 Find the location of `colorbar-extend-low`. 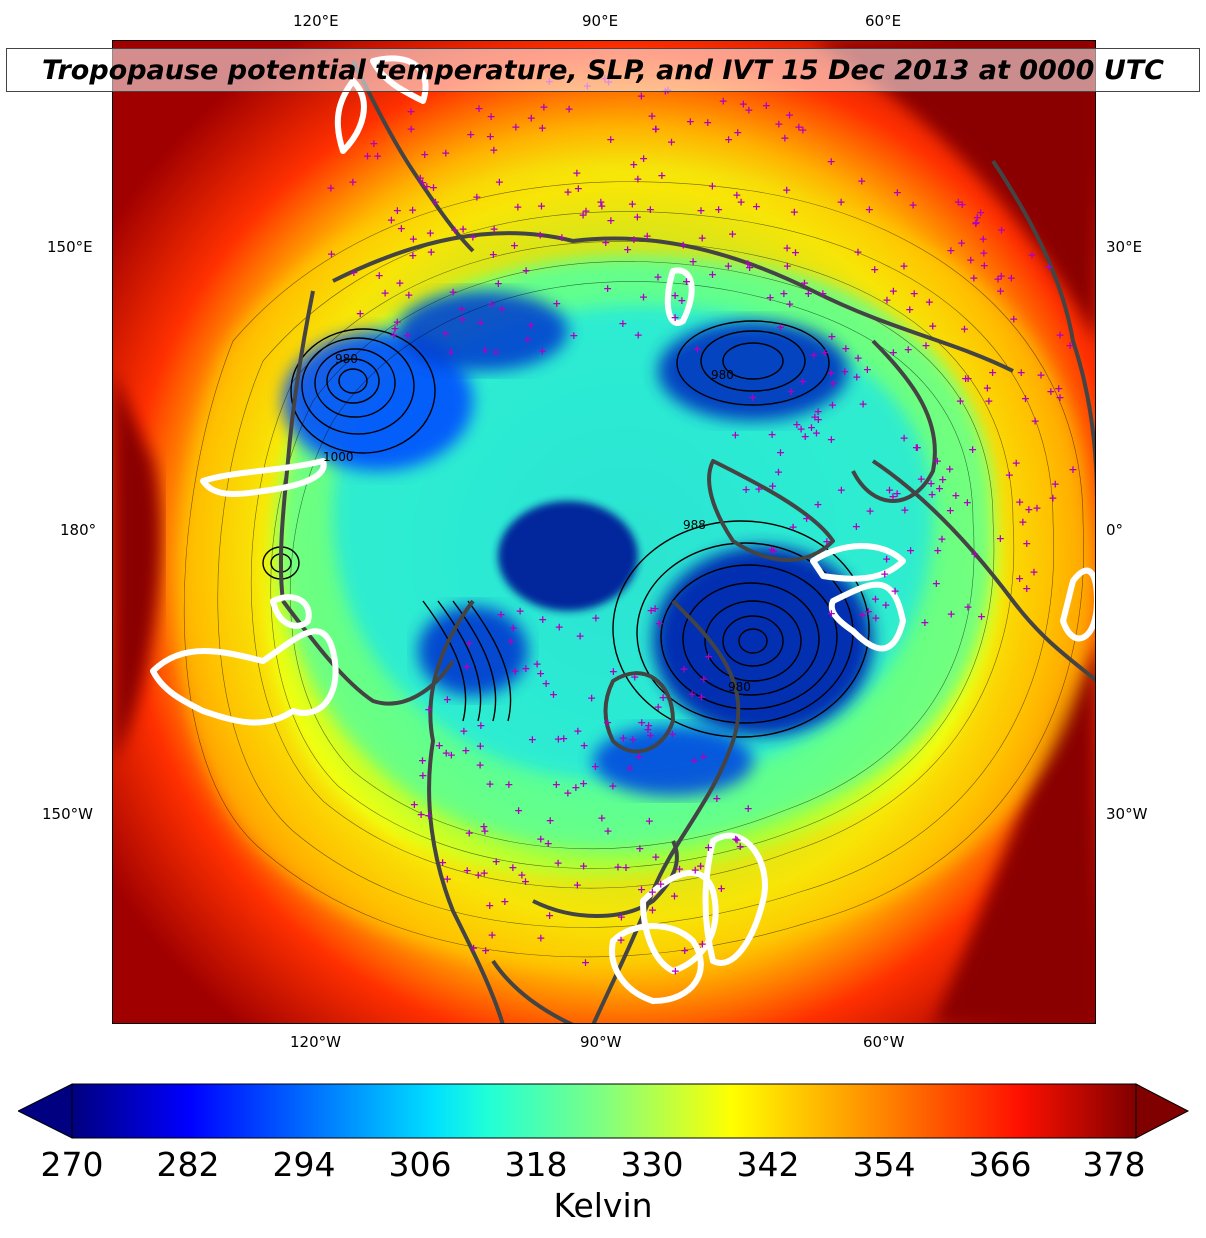

colorbar-extend-low is located at coordinates (45, 1111).